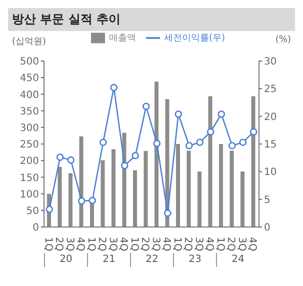 The image size is (303, 286). I want to click on y2-axis-title: (%), so click(283, 40).